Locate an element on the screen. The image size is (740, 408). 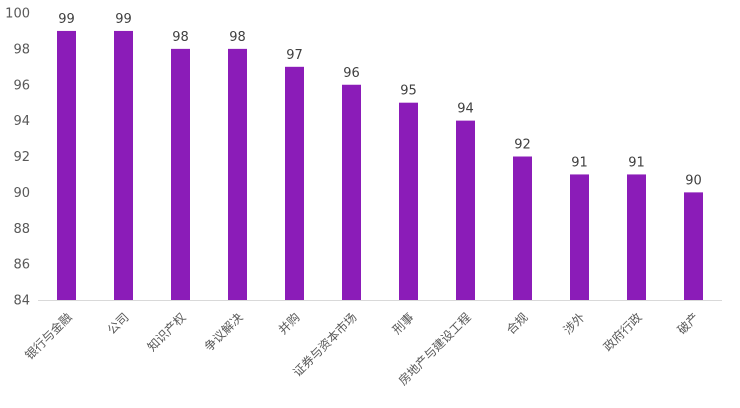
y-tick-label: 100 is located at coordinates (17, 14).